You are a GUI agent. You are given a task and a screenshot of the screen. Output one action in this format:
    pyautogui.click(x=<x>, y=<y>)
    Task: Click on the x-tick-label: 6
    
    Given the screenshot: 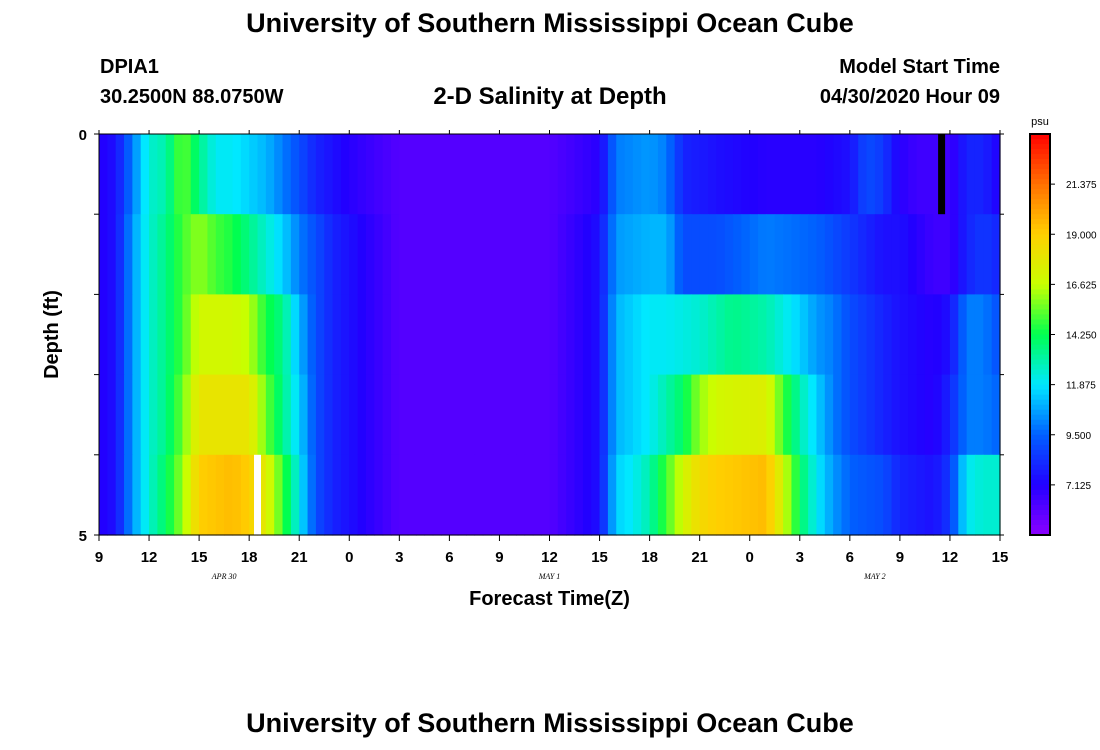 What is the action you would take?
    pyautogui.click(x=449, y=557)
    